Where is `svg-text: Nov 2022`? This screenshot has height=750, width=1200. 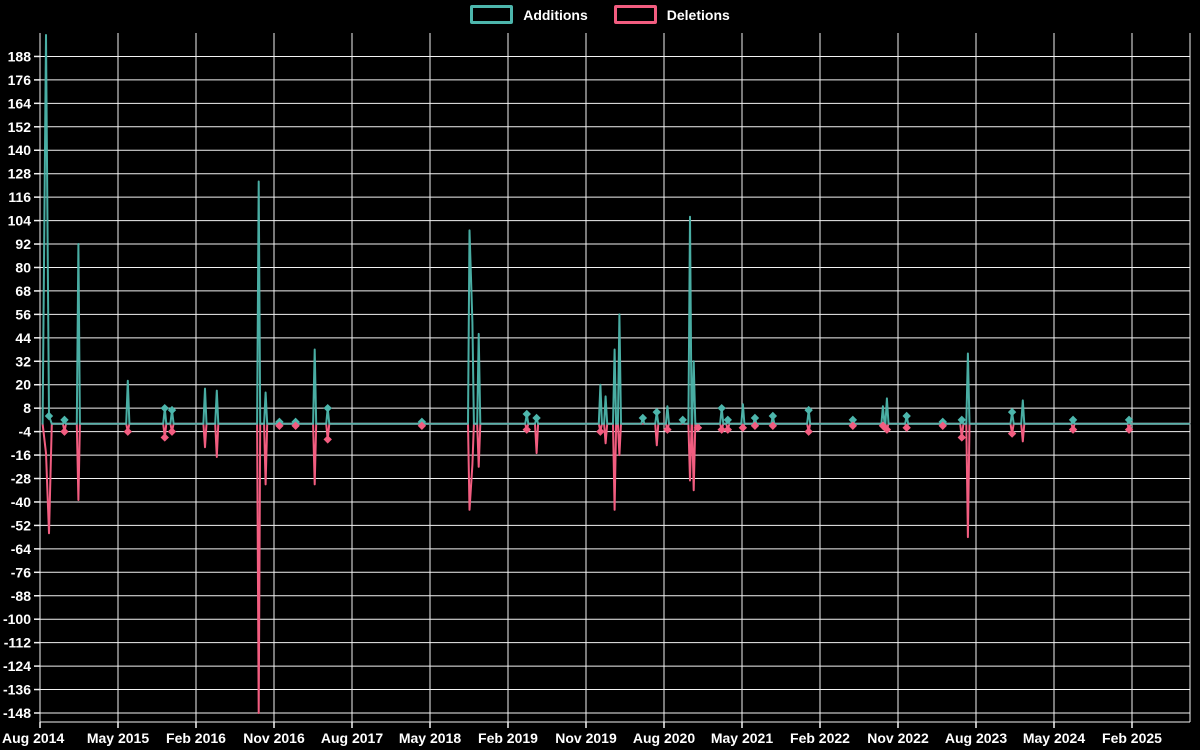
svg-text: Nov 2022 is located at coordinates (898, 738).